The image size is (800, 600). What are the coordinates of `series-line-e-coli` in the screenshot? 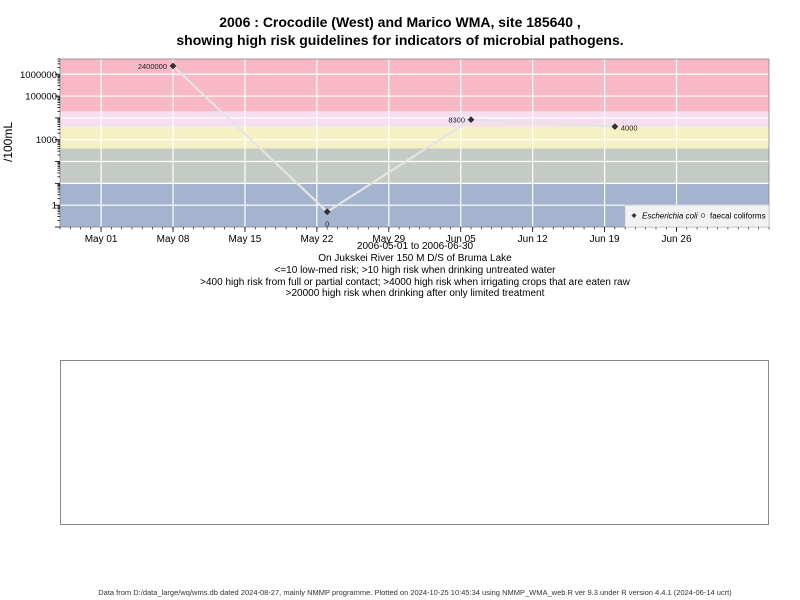 It's located at (393, 139).